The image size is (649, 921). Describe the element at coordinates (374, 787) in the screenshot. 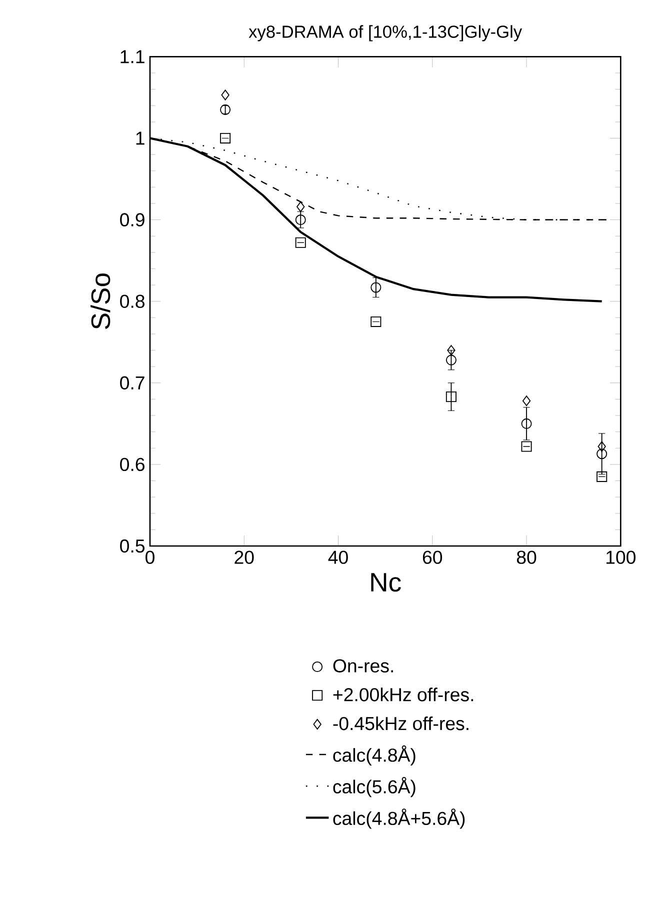

I see `legend-label: calc(5.6Å)` at that location.